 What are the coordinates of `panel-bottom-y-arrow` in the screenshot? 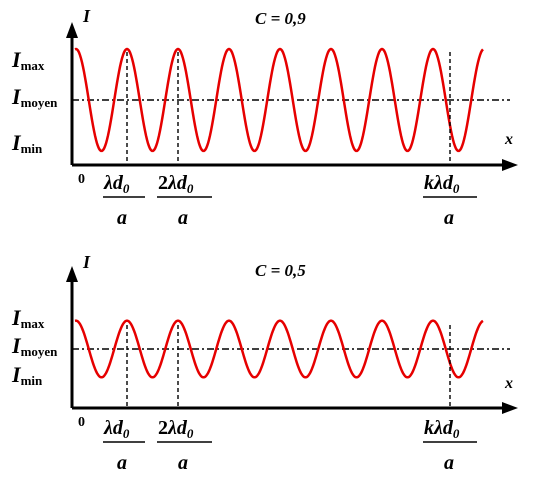 It's located at (72, 274).